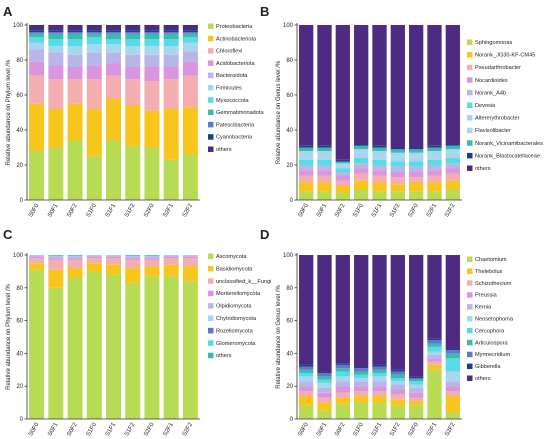 The image size is (550, 439). I want to click on y-tick-label: 0, so click(22, 420).